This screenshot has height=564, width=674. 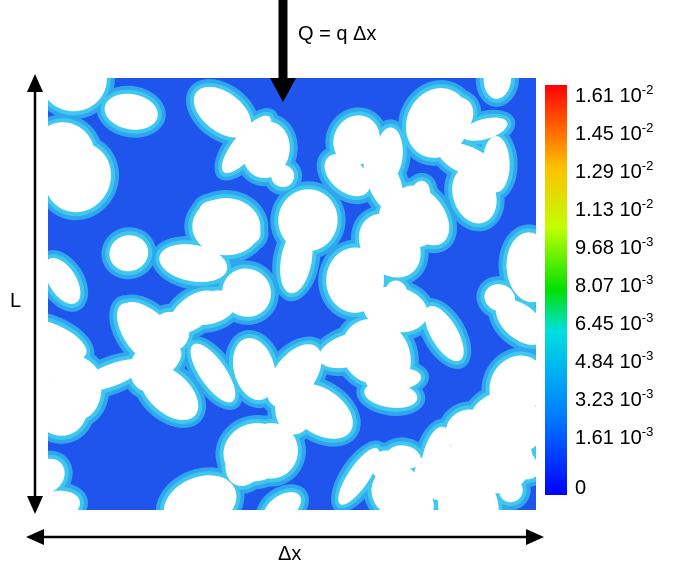 I want to click on colorbar-label: 3.23 10-3, so click(x=614, y=398).